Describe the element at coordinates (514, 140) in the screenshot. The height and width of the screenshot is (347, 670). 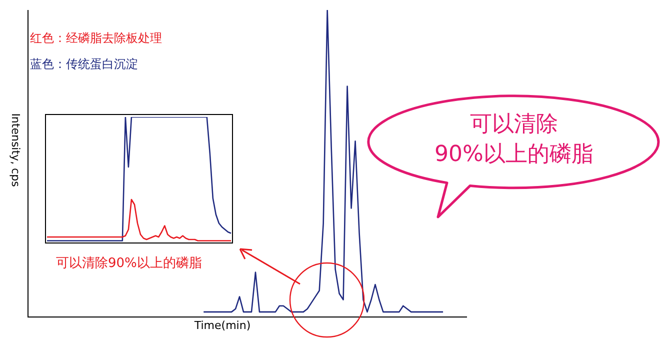
I see `annotation: 可以清除 90%以上的磷脂` at that location.